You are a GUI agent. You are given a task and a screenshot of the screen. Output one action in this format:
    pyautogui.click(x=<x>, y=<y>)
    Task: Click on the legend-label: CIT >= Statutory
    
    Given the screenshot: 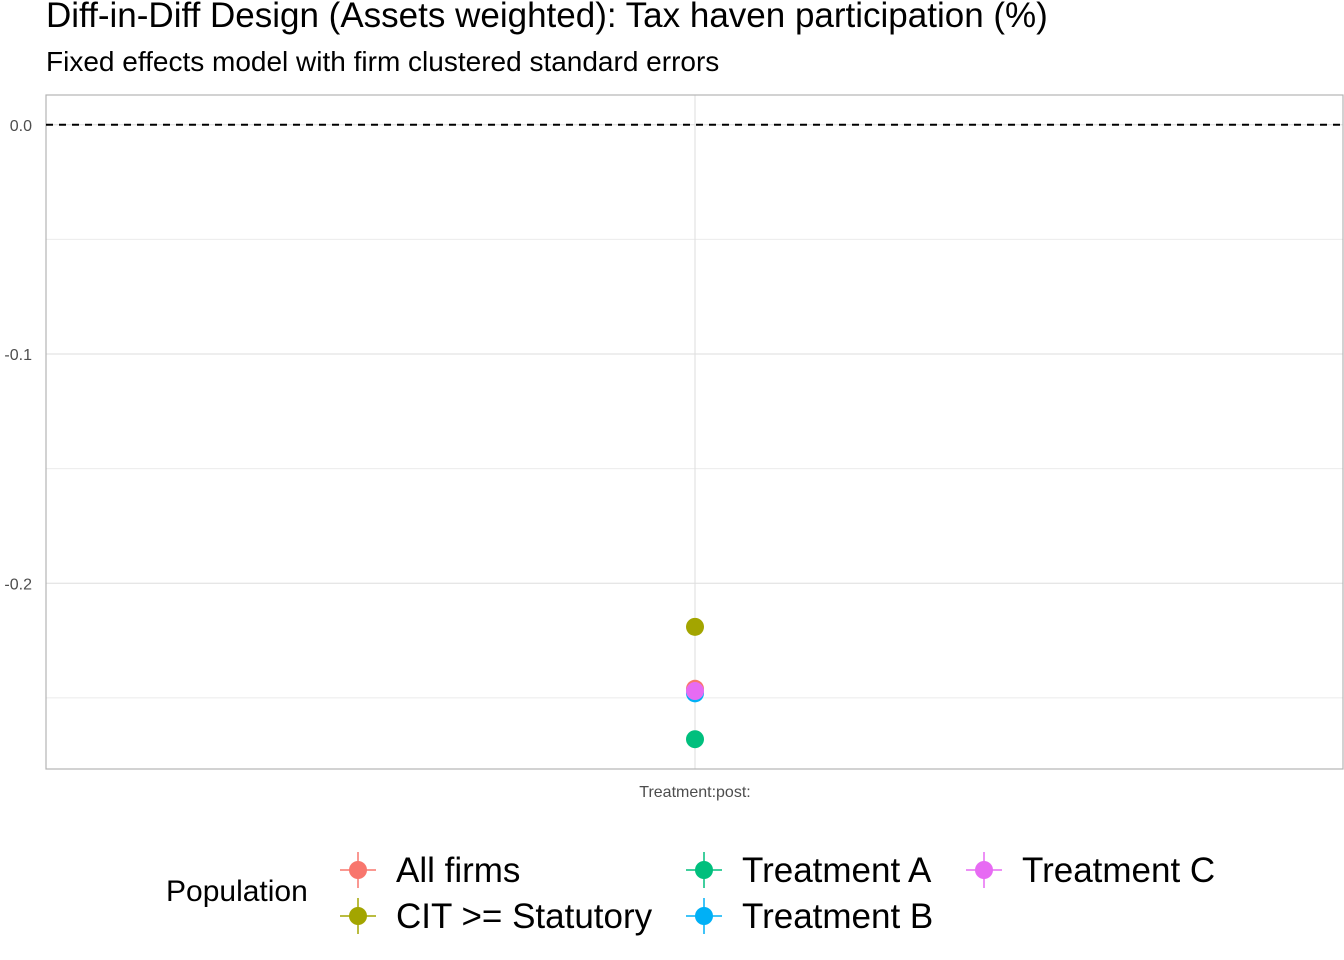 What is the action you would take?
    pyautogui.click(x=524, y=916)
    